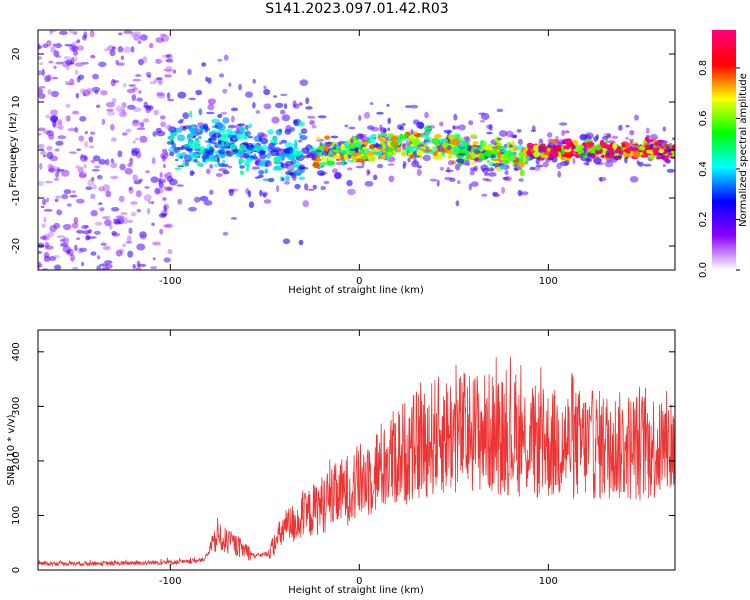 This screenshot has height=600, width=750. I want to click on colorbar-tick-label: 0.6, so click(703, 118).